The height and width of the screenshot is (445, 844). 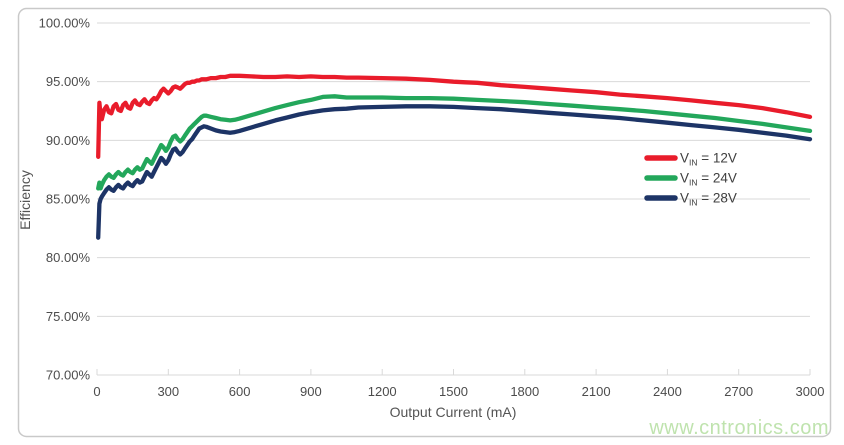 I want to click on y-tick-label-85: 85.00%, so click(x=68, y=199).